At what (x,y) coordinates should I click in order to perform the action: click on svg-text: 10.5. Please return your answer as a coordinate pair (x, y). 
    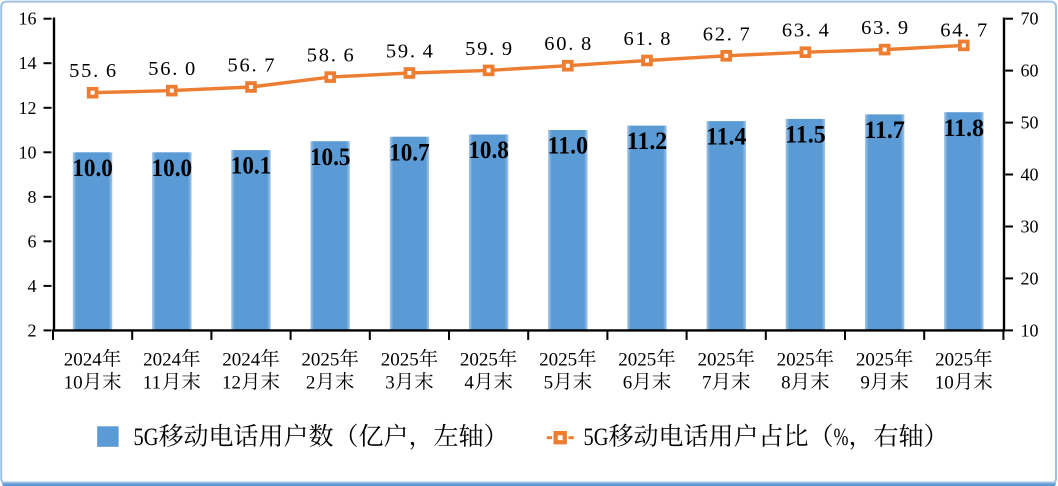
    Looking at the image, I should click on (330, 157).